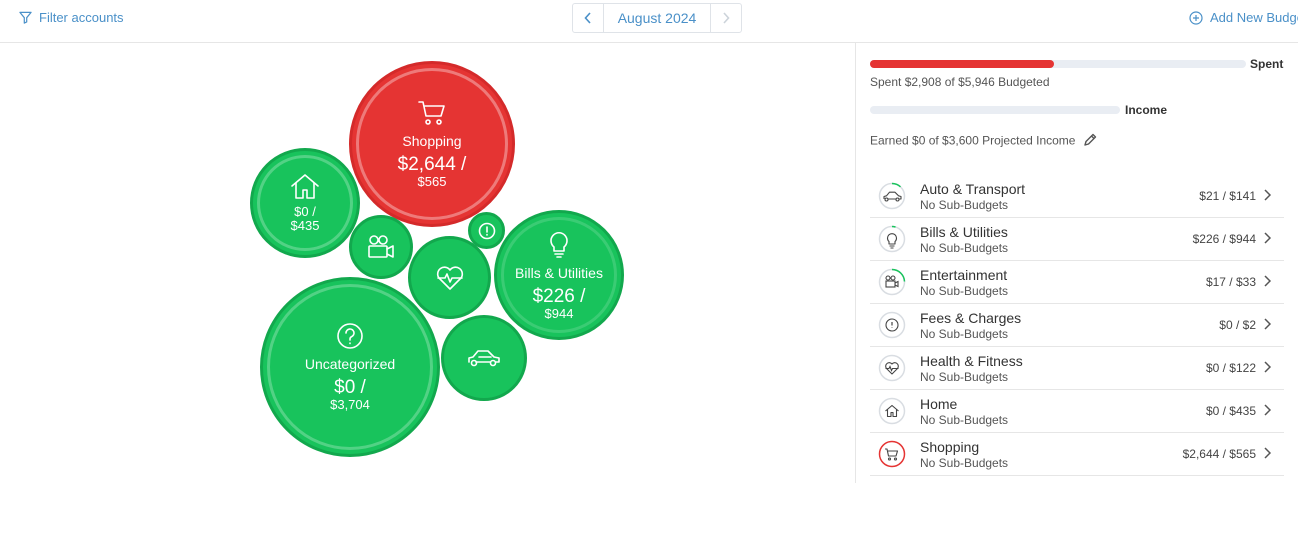  I want to click on bubble-home-spent: $0 /, so click(305, 211).